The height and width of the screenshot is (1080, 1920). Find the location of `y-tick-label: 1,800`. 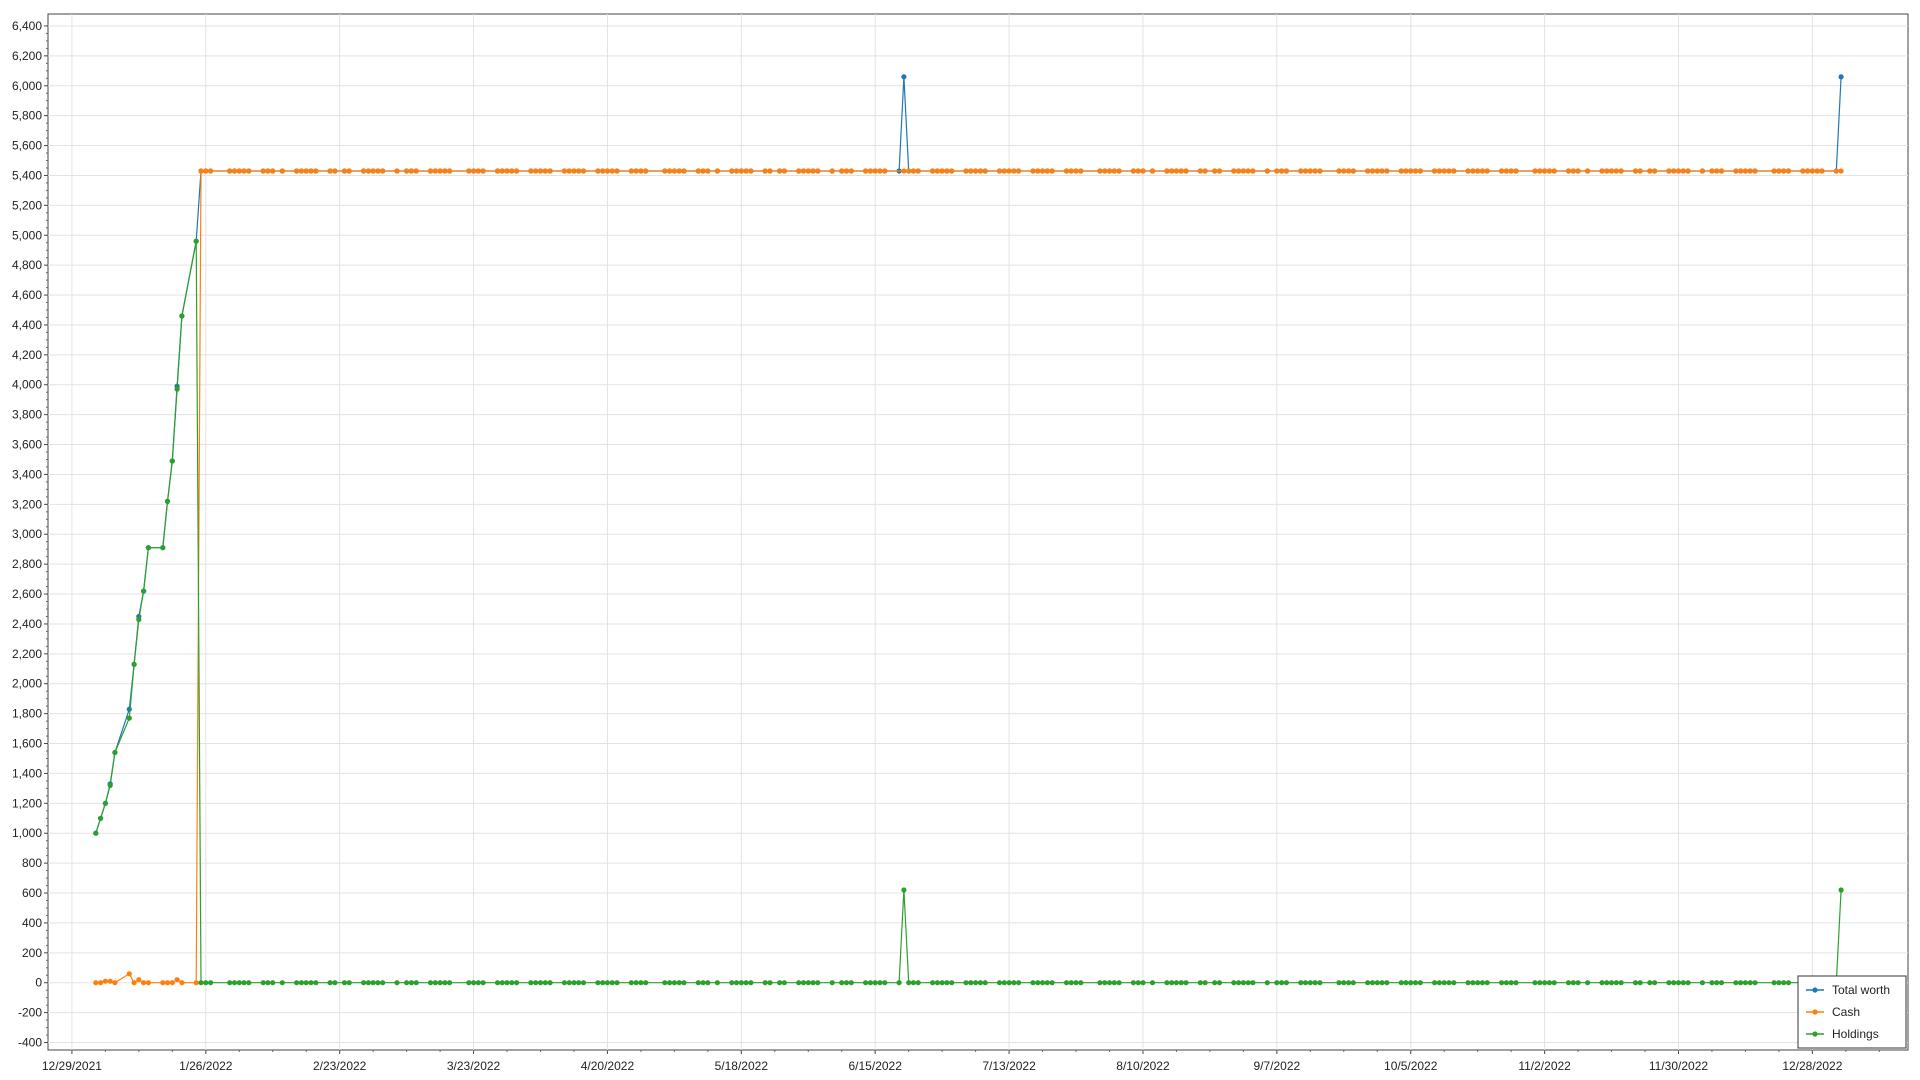

y-tick-label: 1,800 is located at coordinates (27, 714).